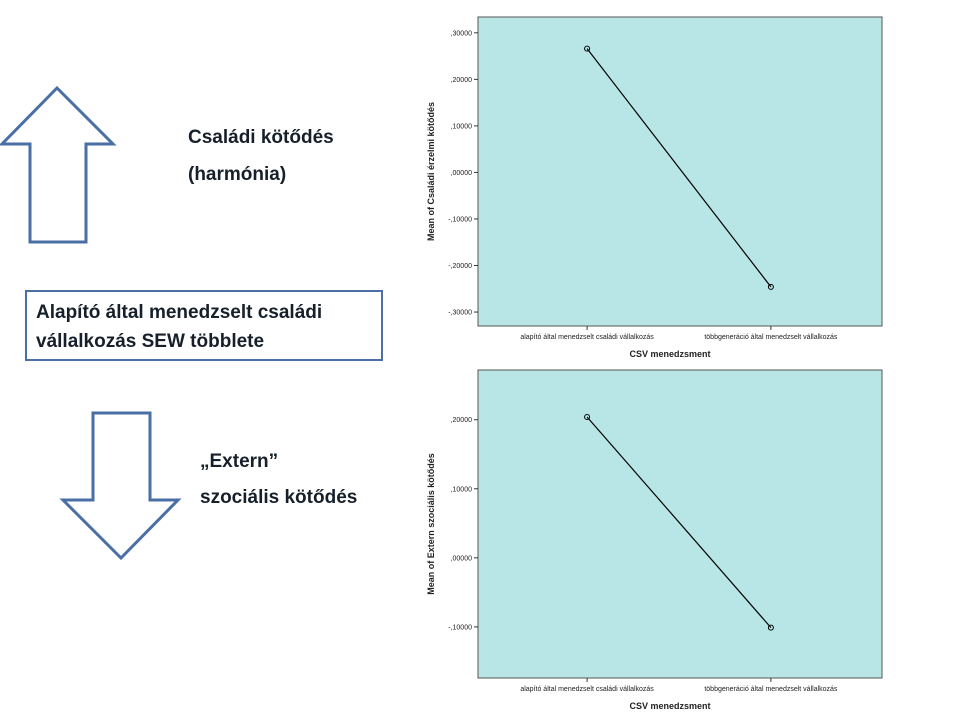 The height and width of the screenshot is (720, 960). Describe the element at coordinates (179, 312) in the screenshot. I see `box-text: Alapító által menedzselt családi` at that location.